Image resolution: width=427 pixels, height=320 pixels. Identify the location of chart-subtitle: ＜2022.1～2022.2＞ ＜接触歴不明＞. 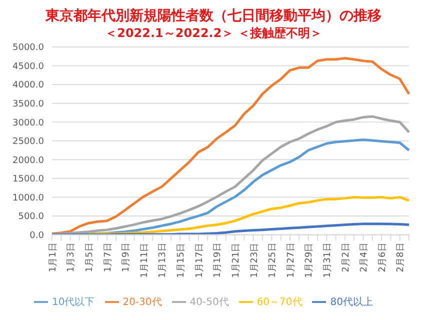
(213, 33).